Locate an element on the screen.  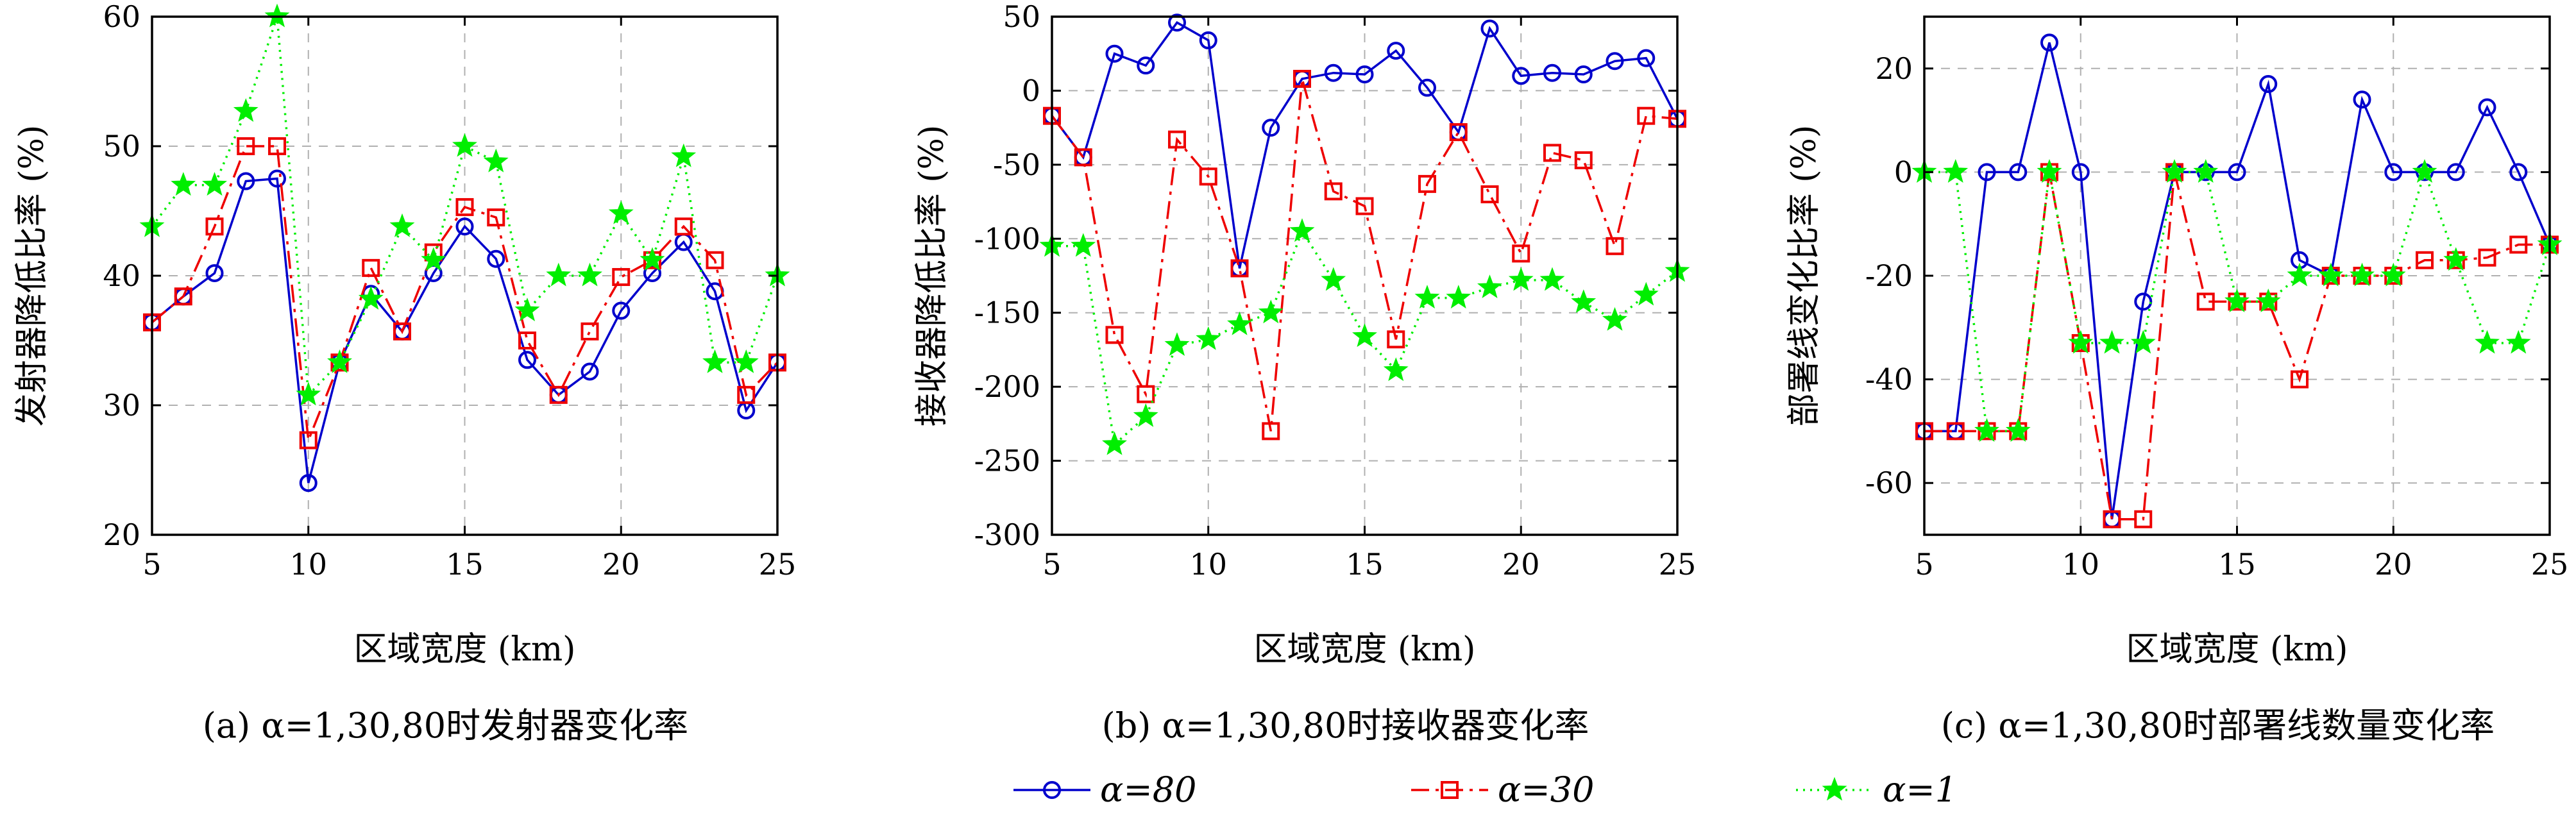
subplot-caption: (b) α=1,30,80时接收器变化率 is located at coordinates (1345, 725).